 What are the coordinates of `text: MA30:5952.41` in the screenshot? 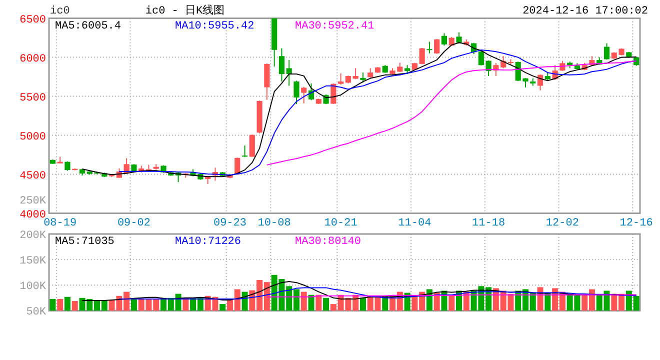 It's located at (335, 26).